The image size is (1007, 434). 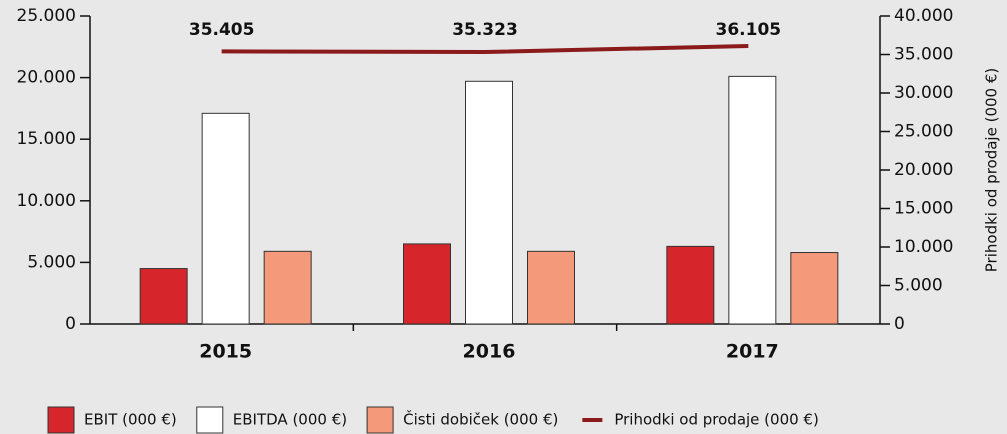 I want to click on legend-label: Čisti dobiček (000 €), so click(x=480, y=419).